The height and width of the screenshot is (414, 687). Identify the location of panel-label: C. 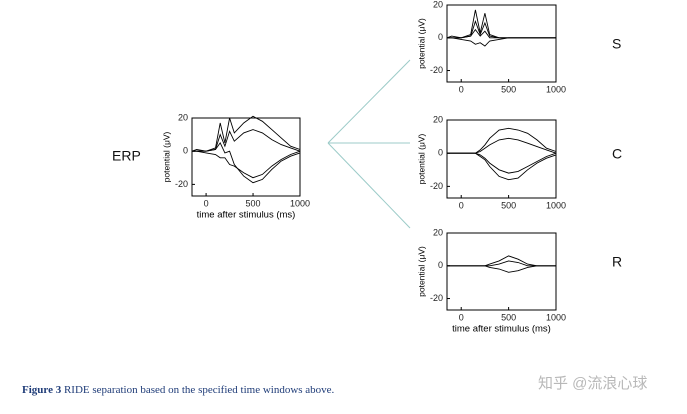
(617, 154).